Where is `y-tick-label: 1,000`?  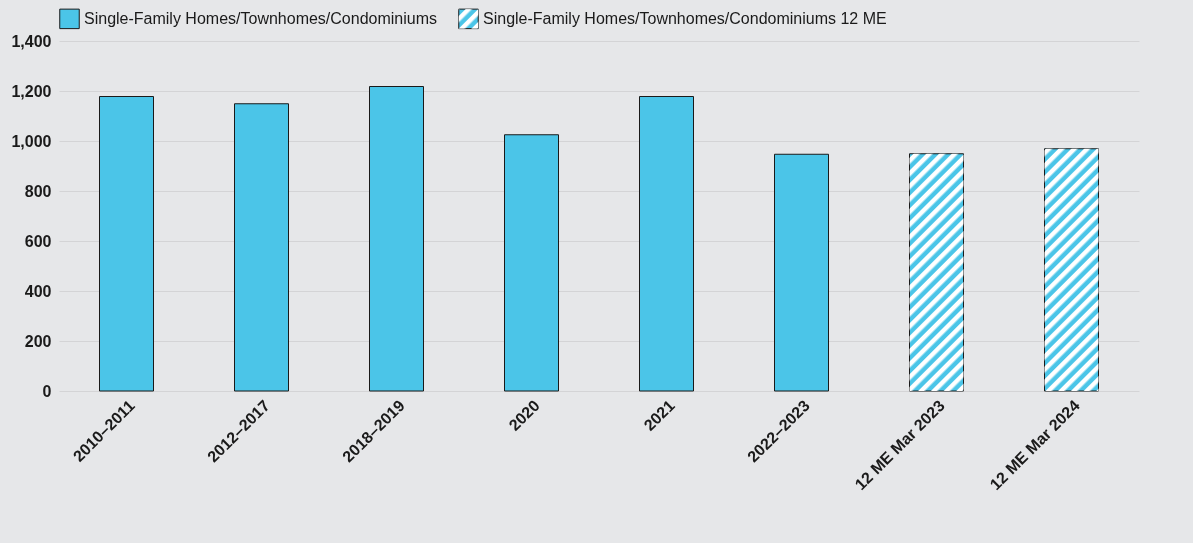
y-tick-label: 1,000 is located at coordinates (31, 141).